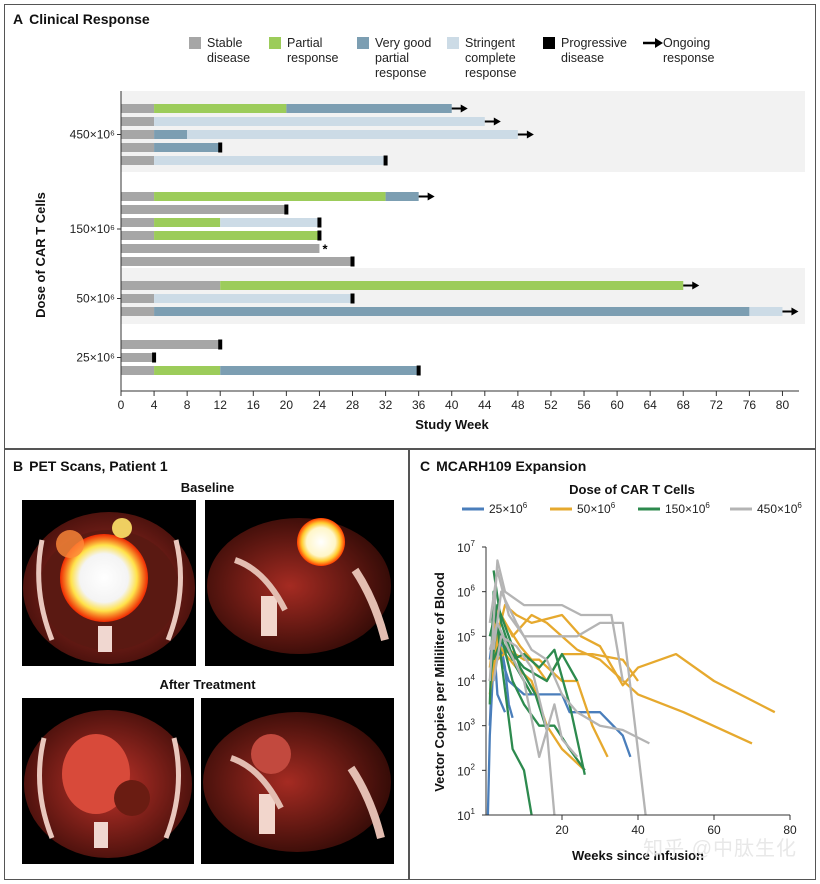 The image size is (820, 884). What do you see at coordinates (353, 405) in the screenshot?
I see `x-tick-label: 28` at bounding box center [353, 405].